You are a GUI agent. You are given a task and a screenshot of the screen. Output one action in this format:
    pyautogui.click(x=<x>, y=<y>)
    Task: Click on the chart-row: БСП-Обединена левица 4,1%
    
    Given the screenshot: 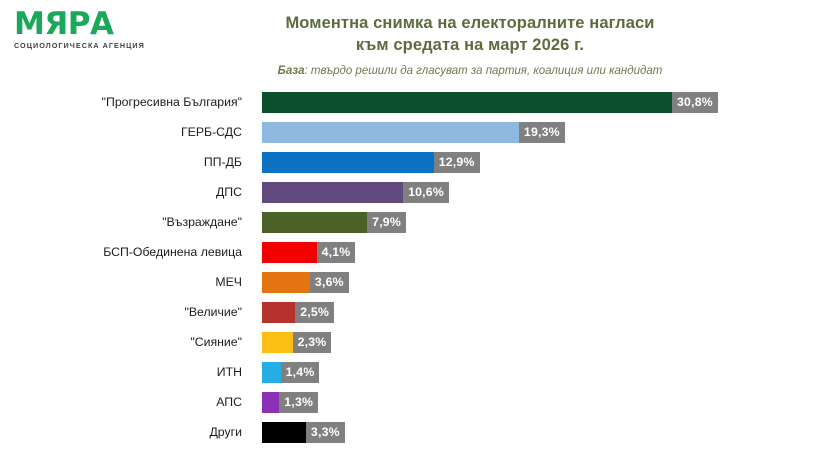 What is the action you would take?
    pyautogui.click(x=420, y=257)
    